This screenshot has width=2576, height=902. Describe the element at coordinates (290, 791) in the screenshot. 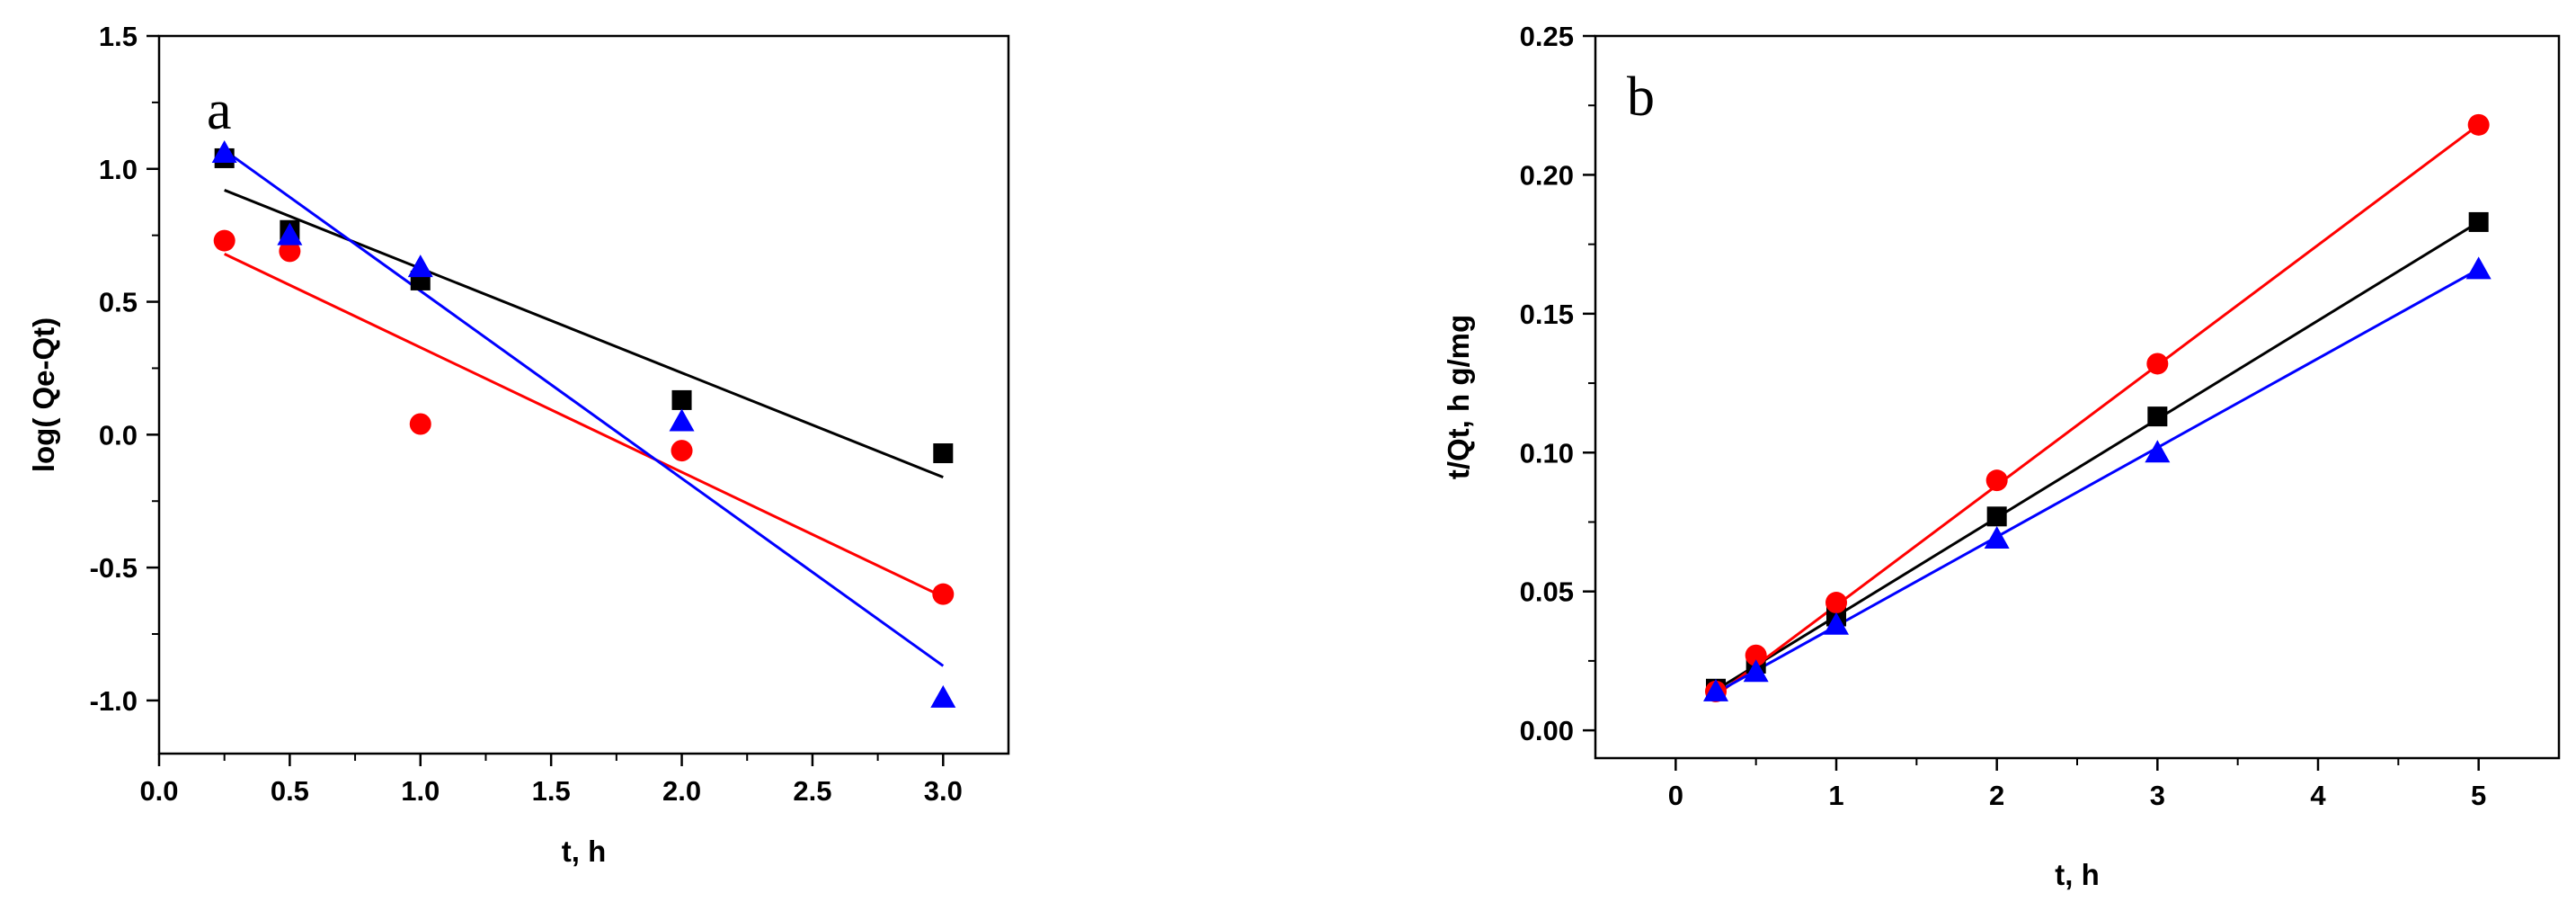

I see `x-tick-label: 0.5` at that location.